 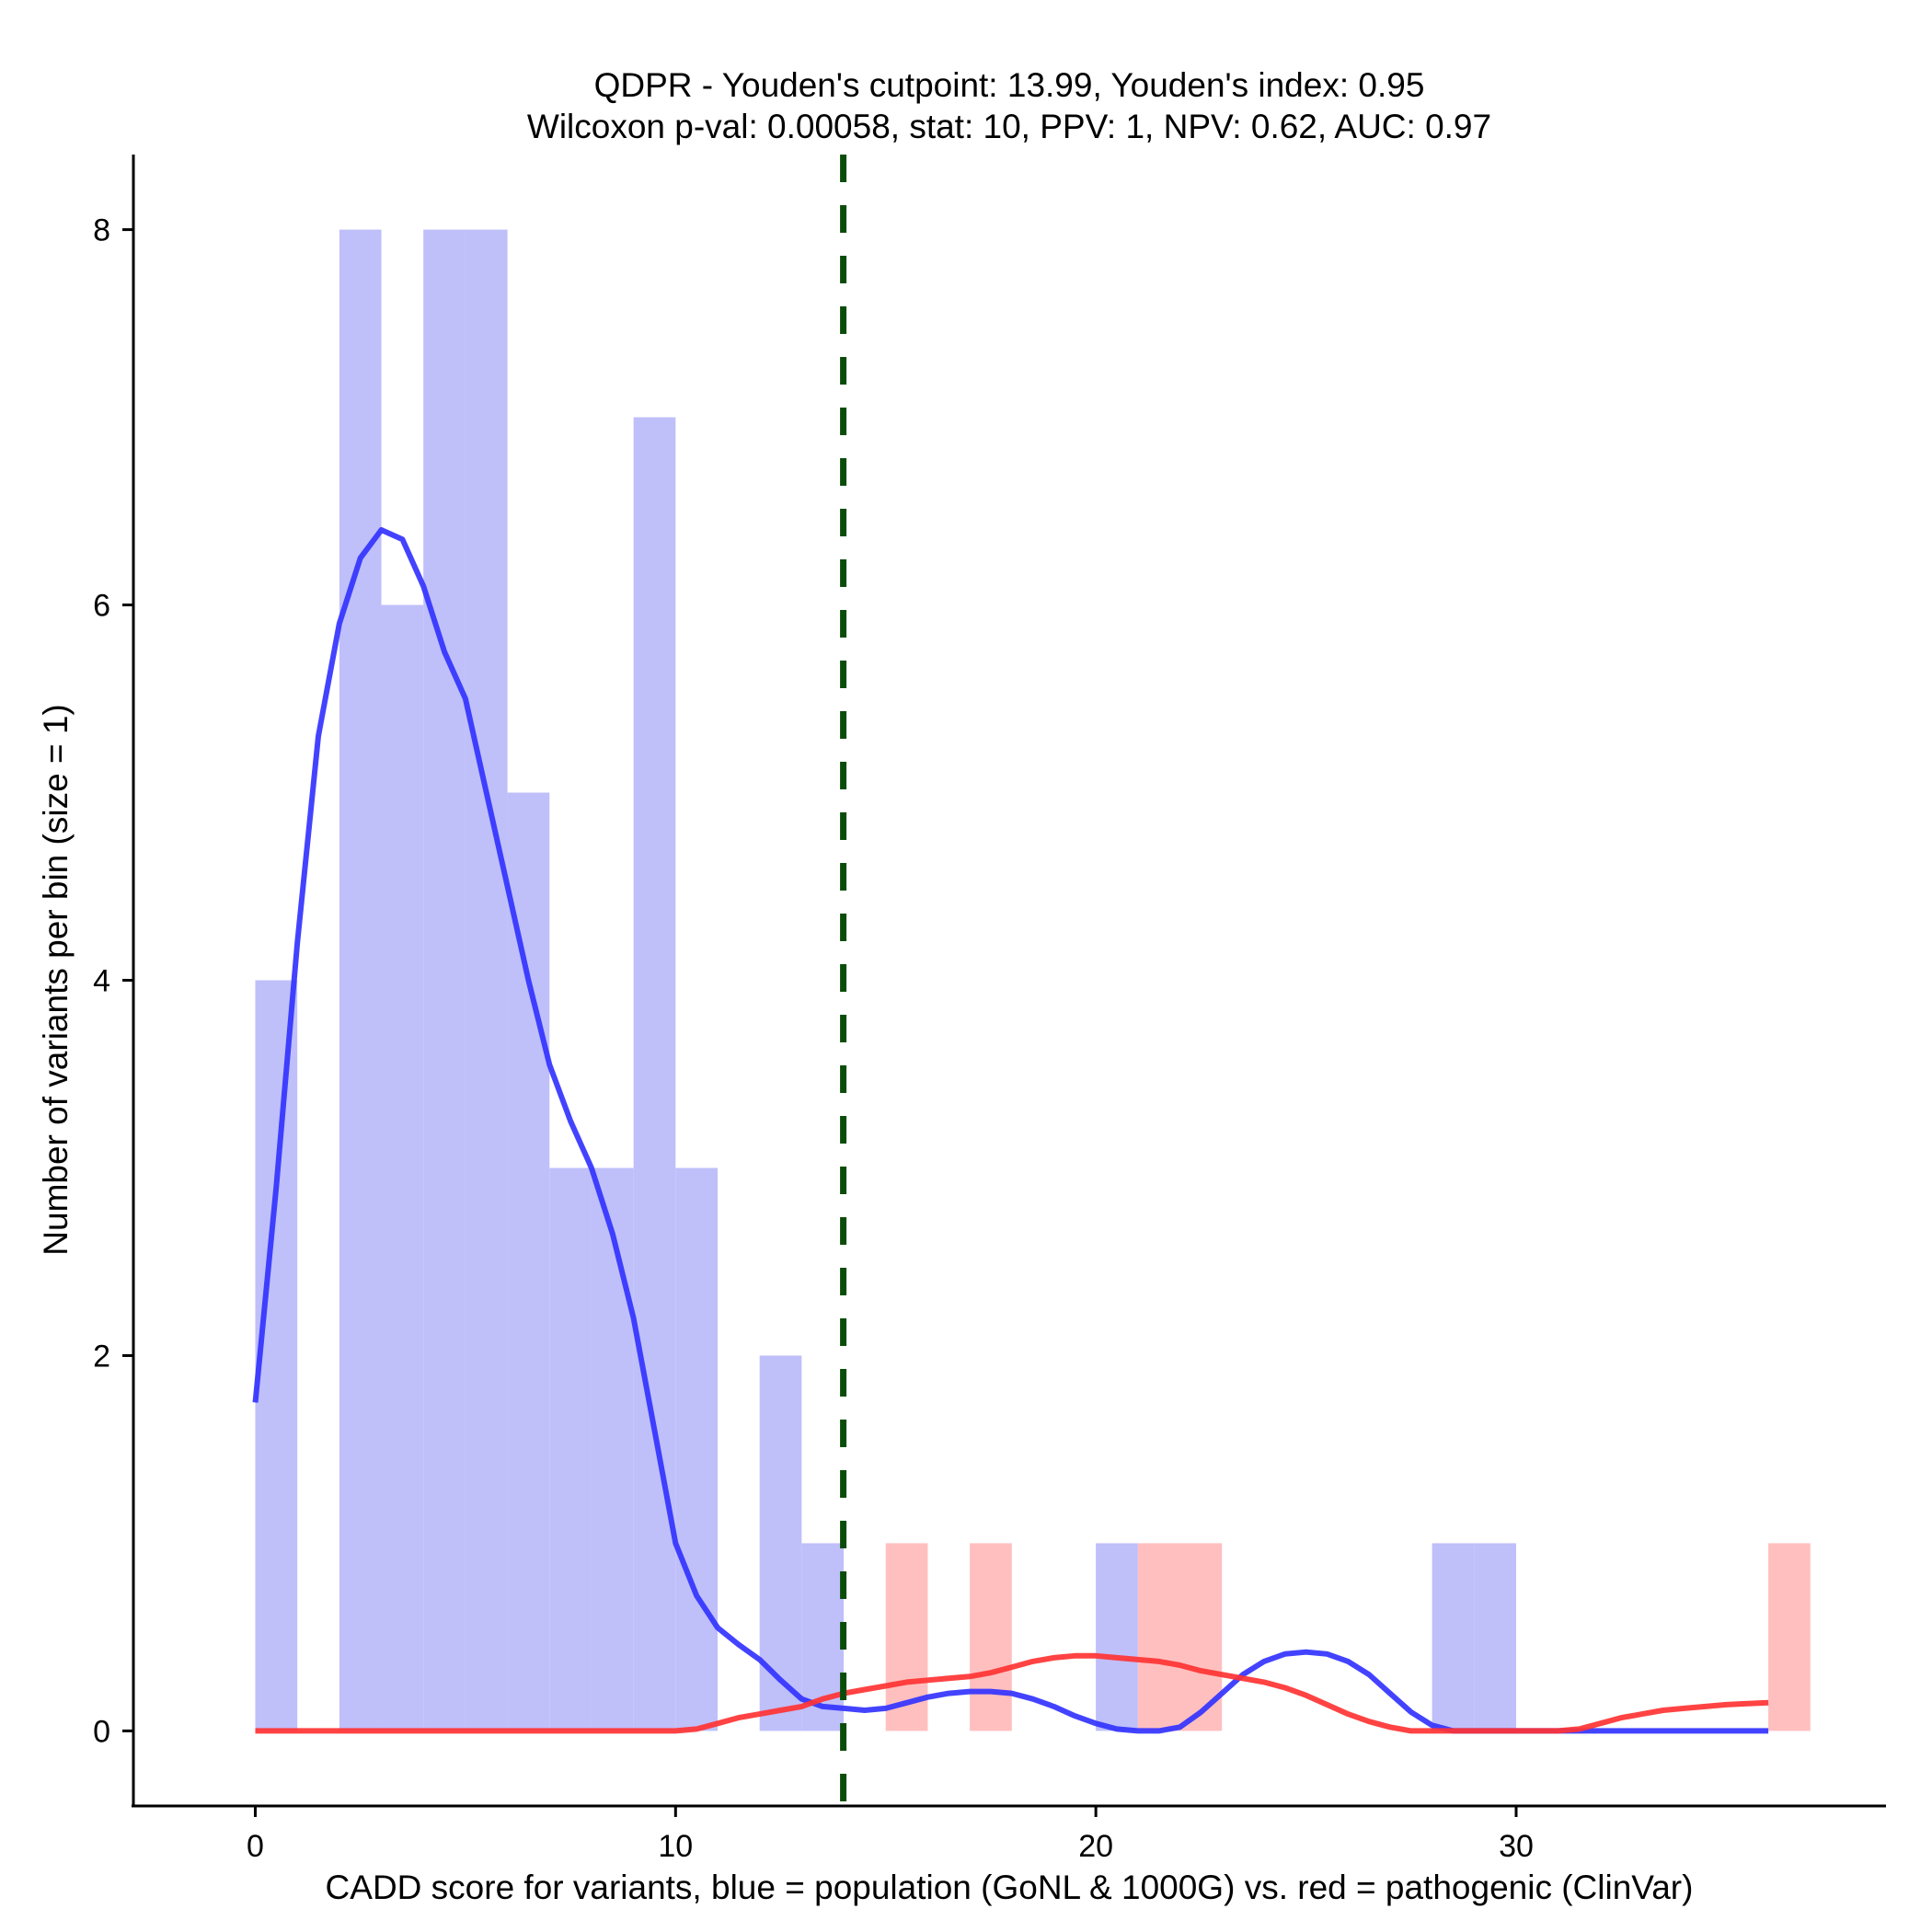 I want to click on x-tick-label: 30, so click(x=1516, y=1846).